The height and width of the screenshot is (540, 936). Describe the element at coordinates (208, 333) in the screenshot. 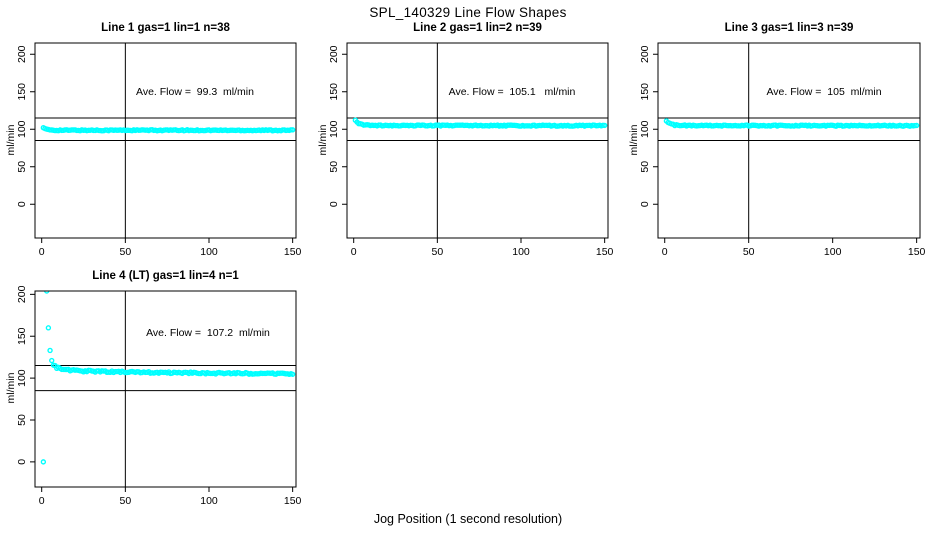

I see `panel4-ave-flow-annotation: Ave. Flow = 107.2 ml/min` at that location.